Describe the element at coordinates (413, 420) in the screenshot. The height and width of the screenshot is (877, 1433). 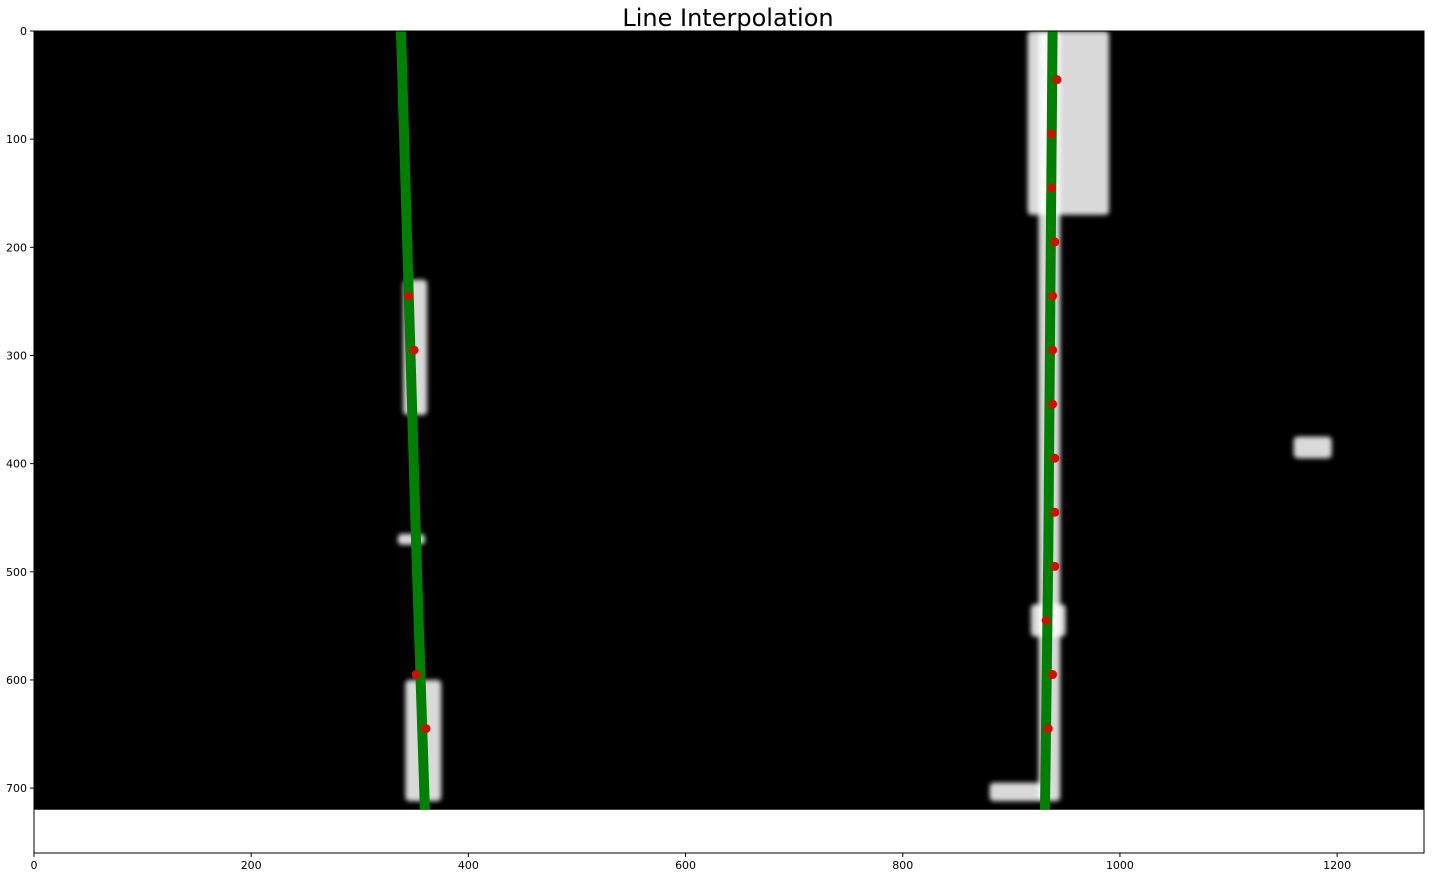
I see `fitted-line-left` at that location.